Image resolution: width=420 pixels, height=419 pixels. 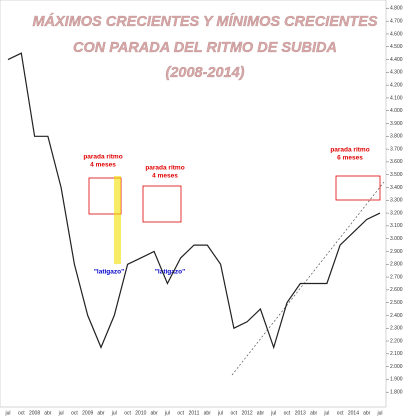 What do you see at coordinates (396, 252) in the screenshot?
I see `y-tick-label: 2.900` at bounding box center [396, 252].